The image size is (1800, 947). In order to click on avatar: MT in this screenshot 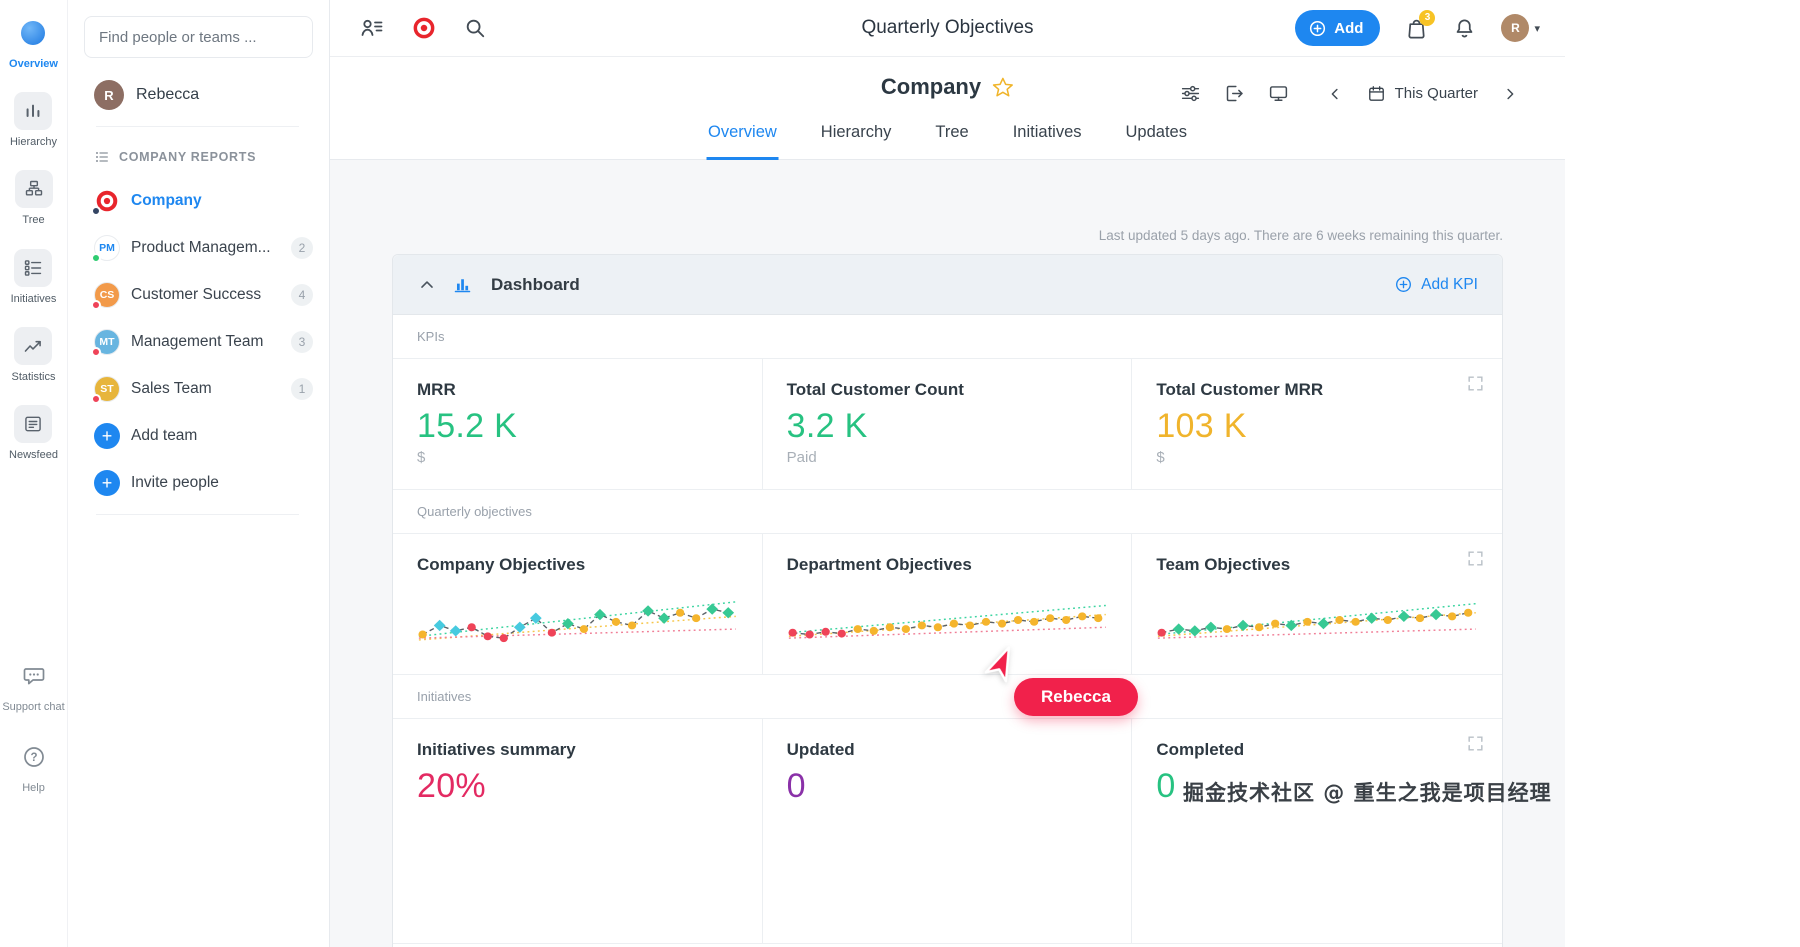, I will do `click(105, 342)`.